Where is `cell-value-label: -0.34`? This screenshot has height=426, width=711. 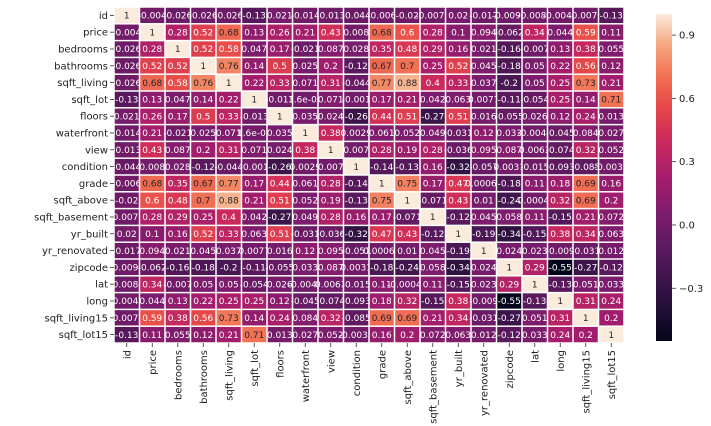
cell-value-label: -0.34 is located at coordinates (459, 269).